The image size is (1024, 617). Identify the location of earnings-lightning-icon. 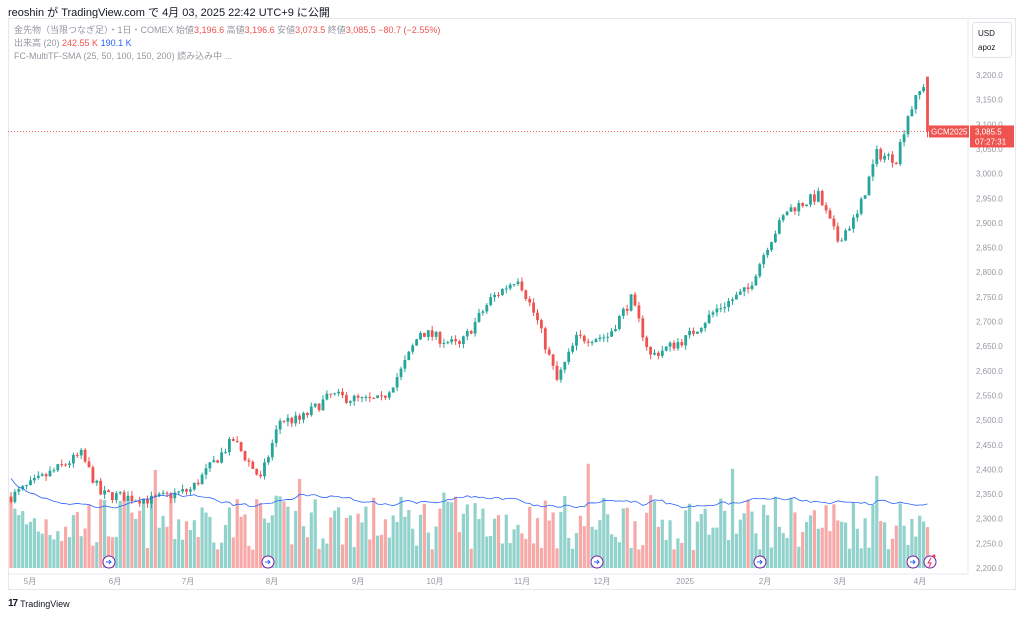
(930, 561).